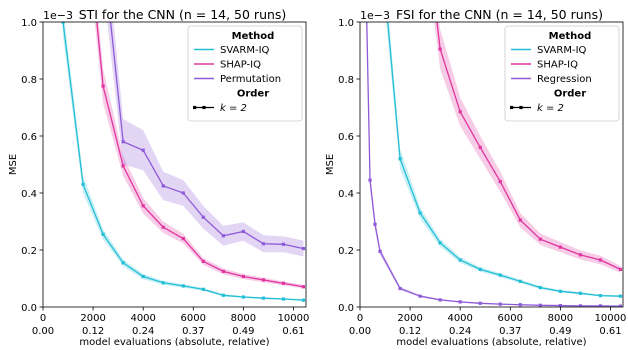 This screenshot has height=350, width=628. What do you see at coordinates (360, 331) in the screenshot?
I see `x-tick-label-relative: 0.00` at bounding box center [360, 331].